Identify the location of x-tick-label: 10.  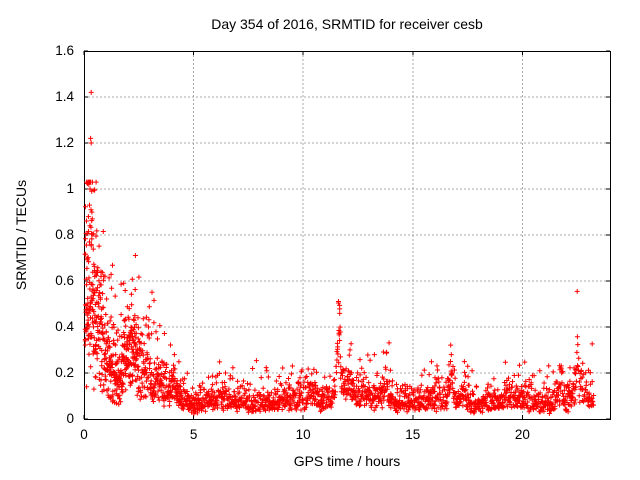
(303, 434).